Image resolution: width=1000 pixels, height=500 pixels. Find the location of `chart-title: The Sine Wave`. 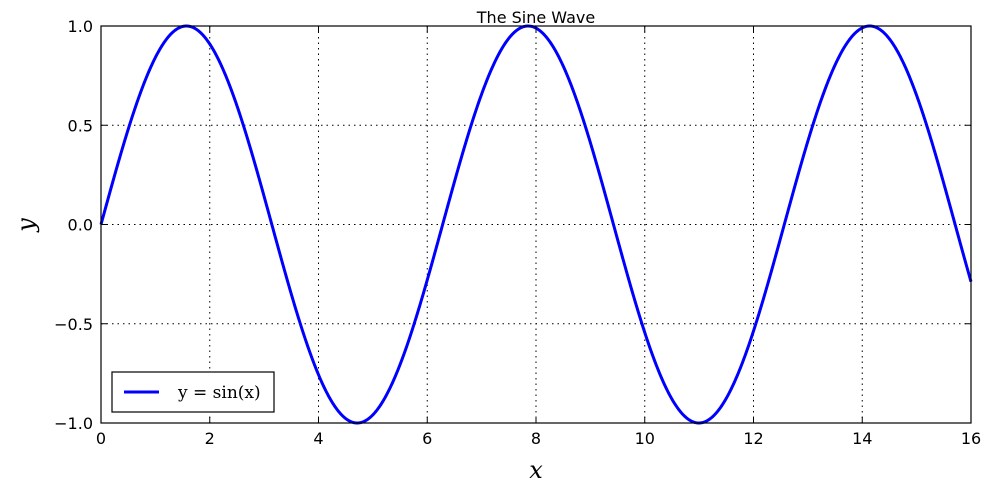

chart-title: The Sine Wave is located at coordinates (535, 17).